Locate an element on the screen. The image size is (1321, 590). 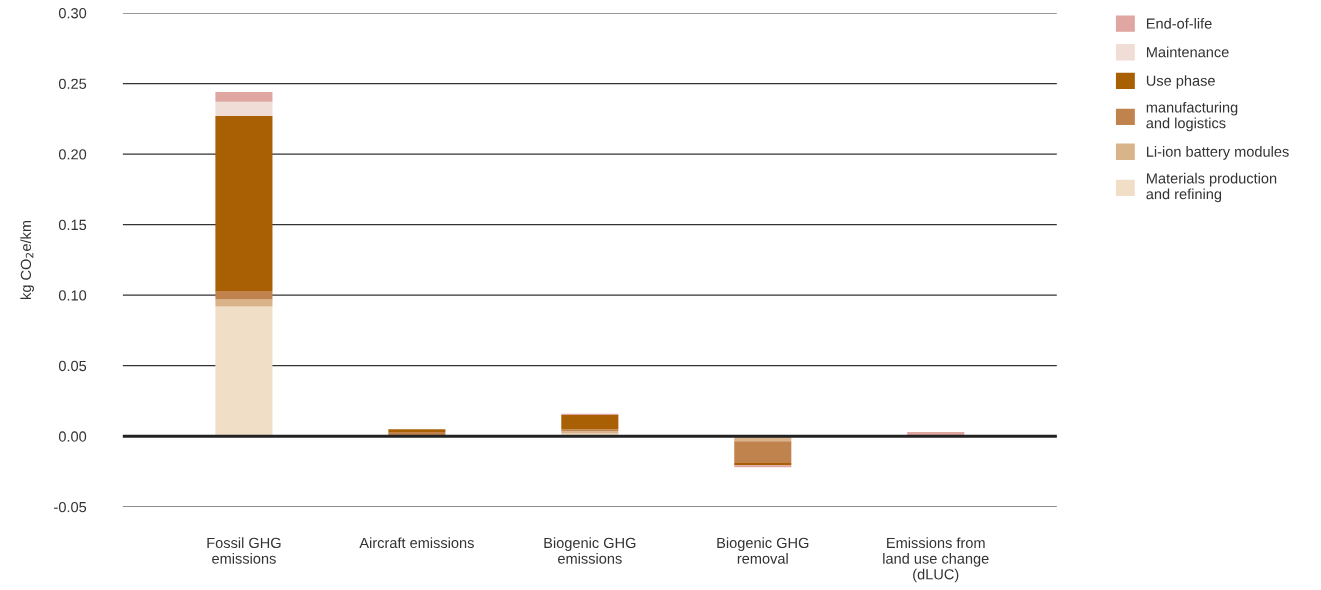
y-tick-label: 0.15 is located at coordinates (72, 225).